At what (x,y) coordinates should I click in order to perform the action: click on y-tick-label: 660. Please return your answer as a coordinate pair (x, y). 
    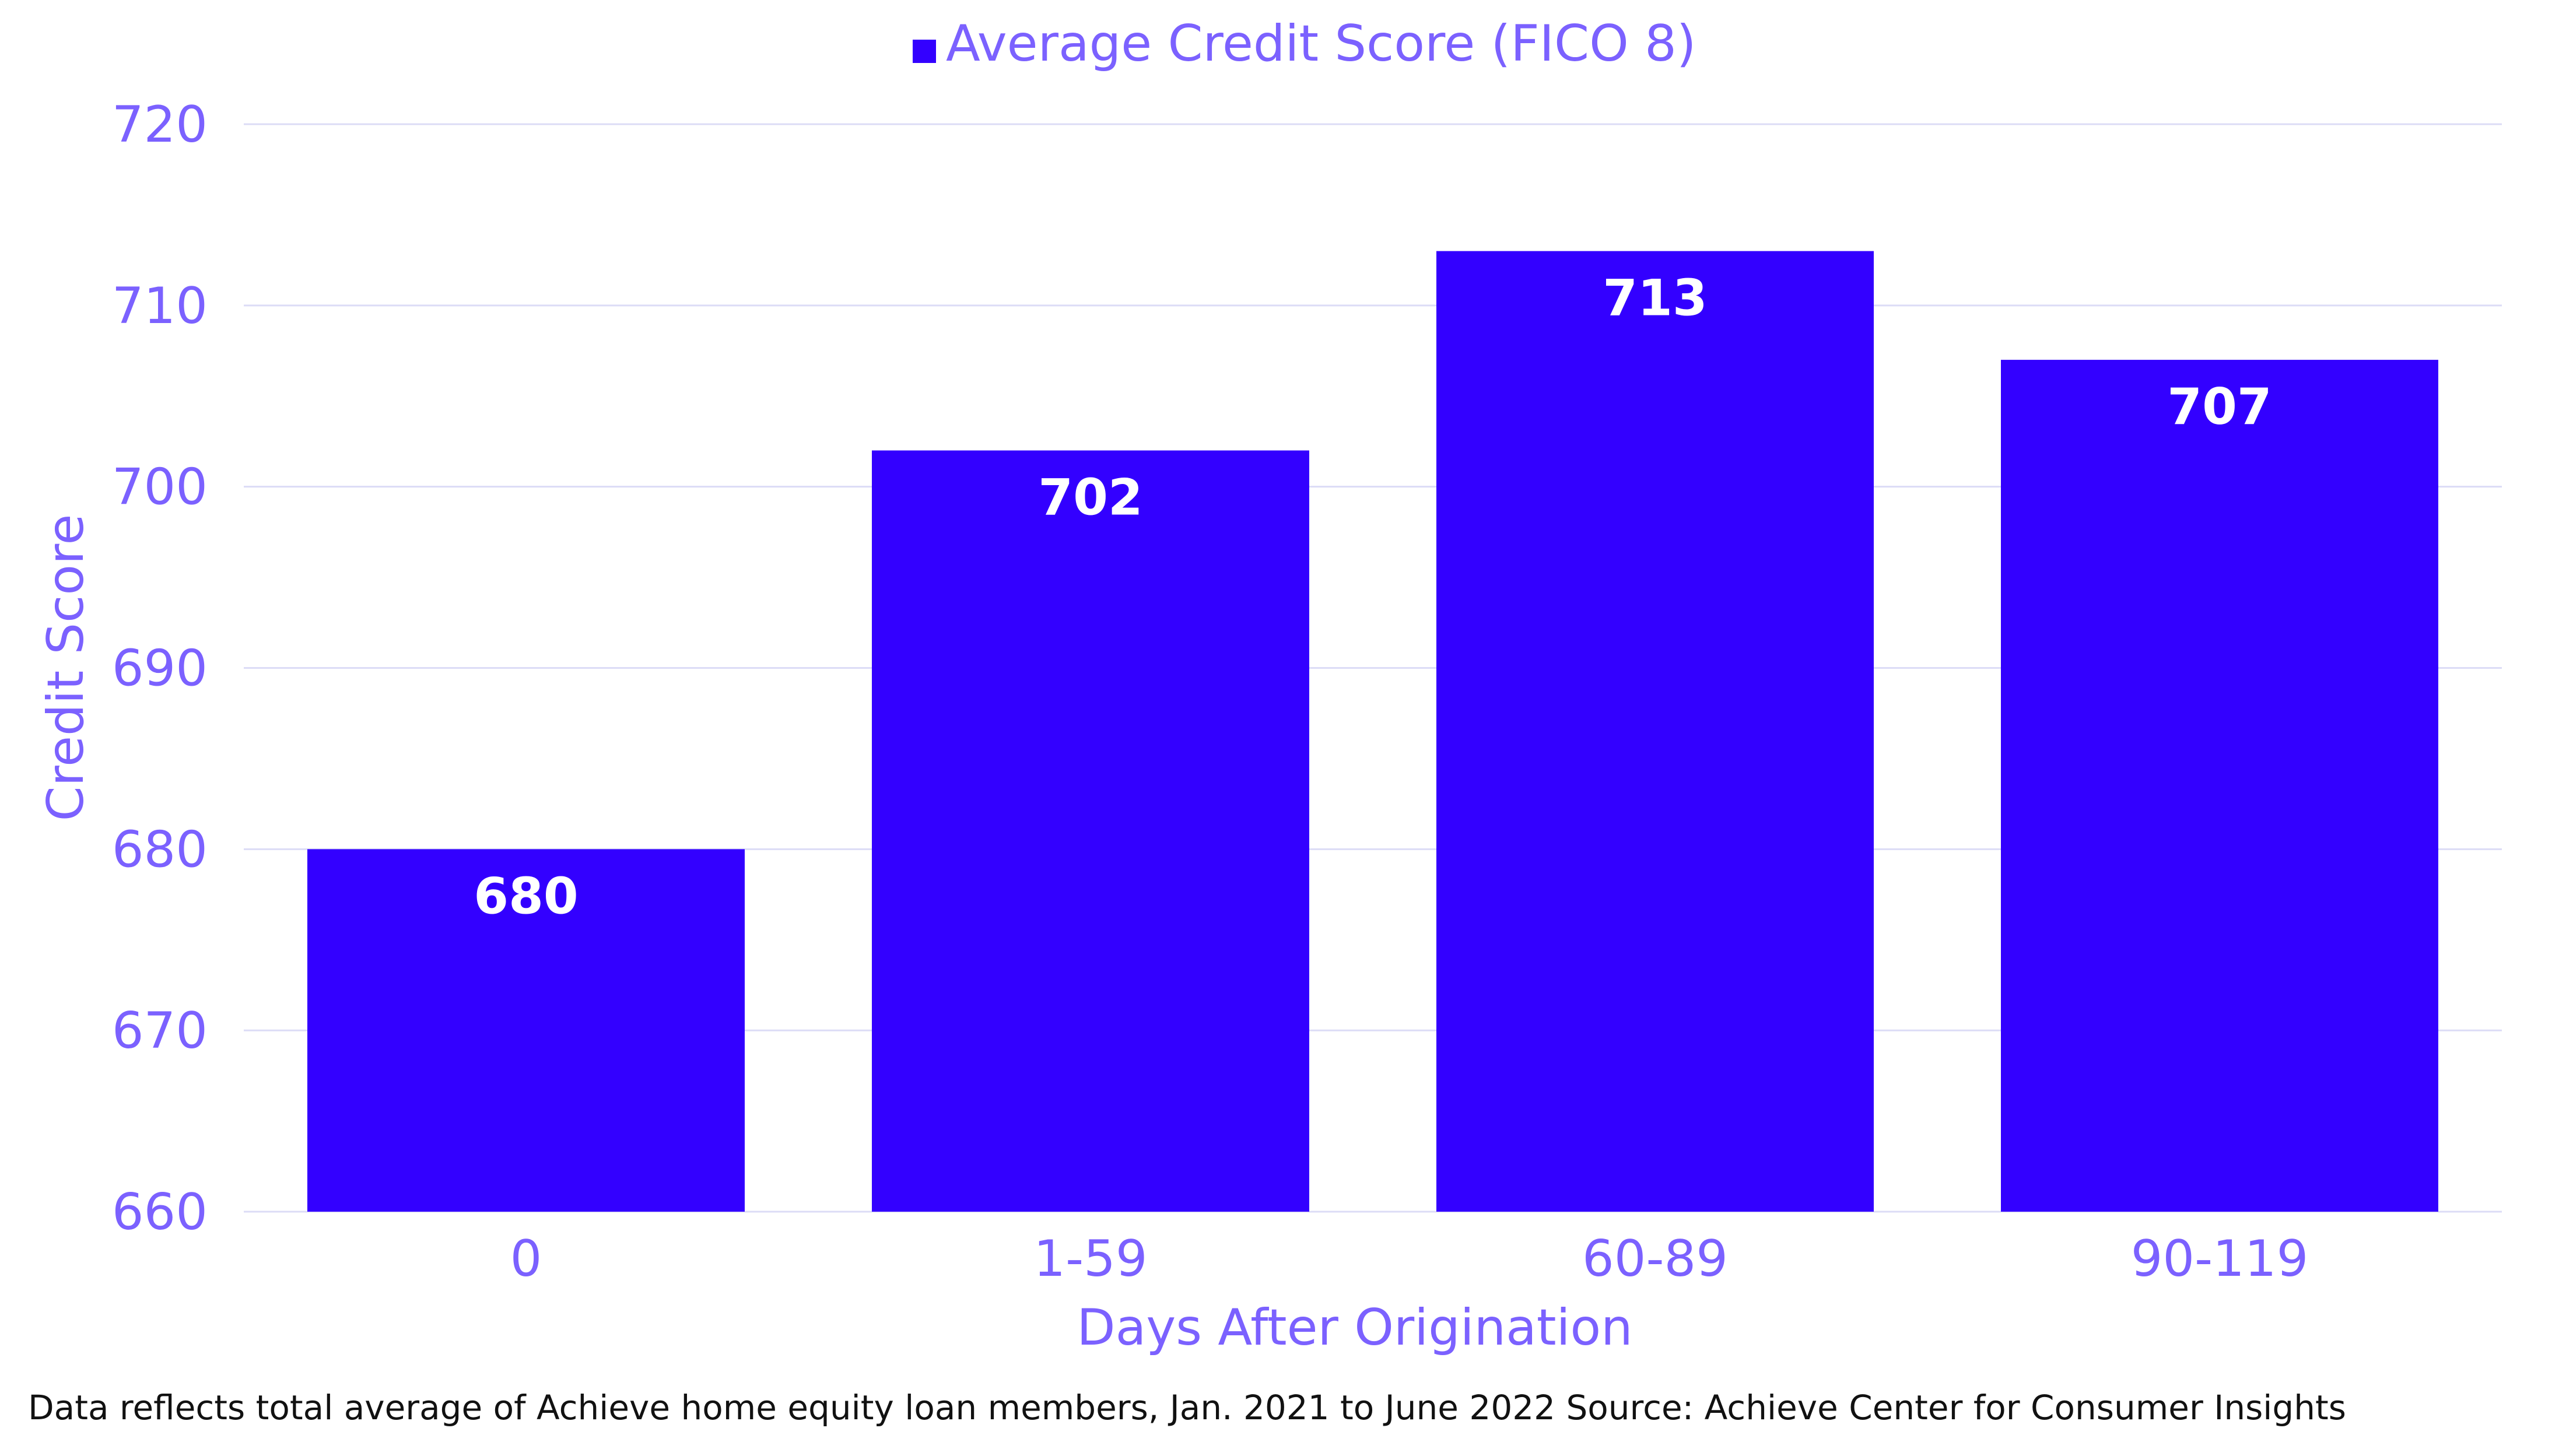
    Looking at the image, I should click on (160, 1212).